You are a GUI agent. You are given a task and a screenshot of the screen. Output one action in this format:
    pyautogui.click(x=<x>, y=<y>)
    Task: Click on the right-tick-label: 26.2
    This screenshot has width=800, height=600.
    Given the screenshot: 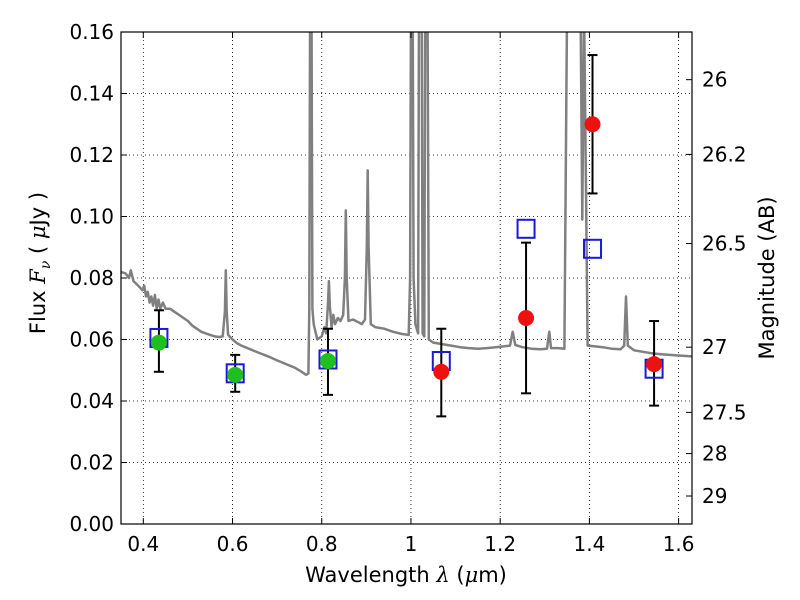 What is the action you would take?
    pyautogui.click(x=724, y=154)
    